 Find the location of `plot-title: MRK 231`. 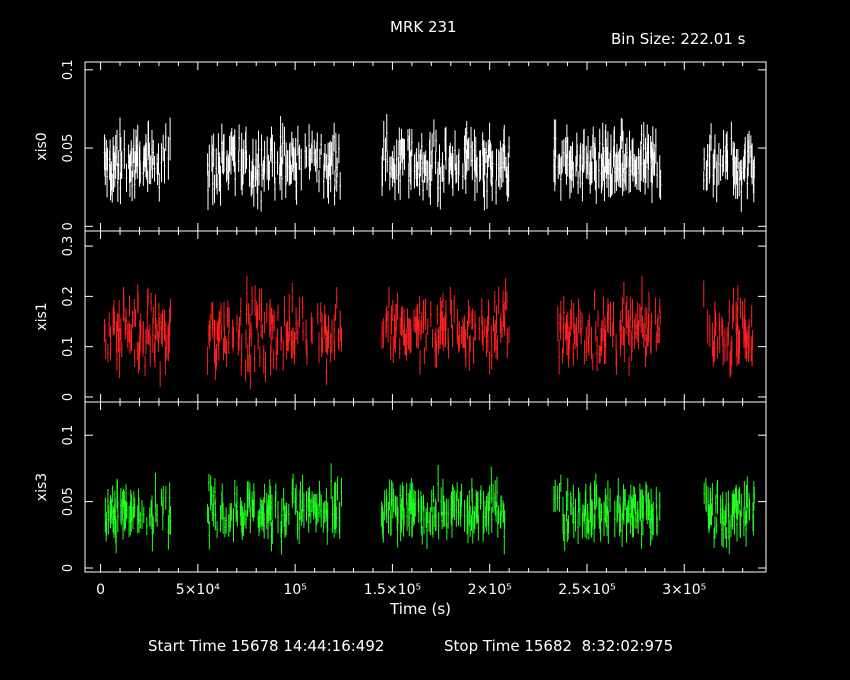

plot-title: MRK 231 is located at coordinates (423, 27).